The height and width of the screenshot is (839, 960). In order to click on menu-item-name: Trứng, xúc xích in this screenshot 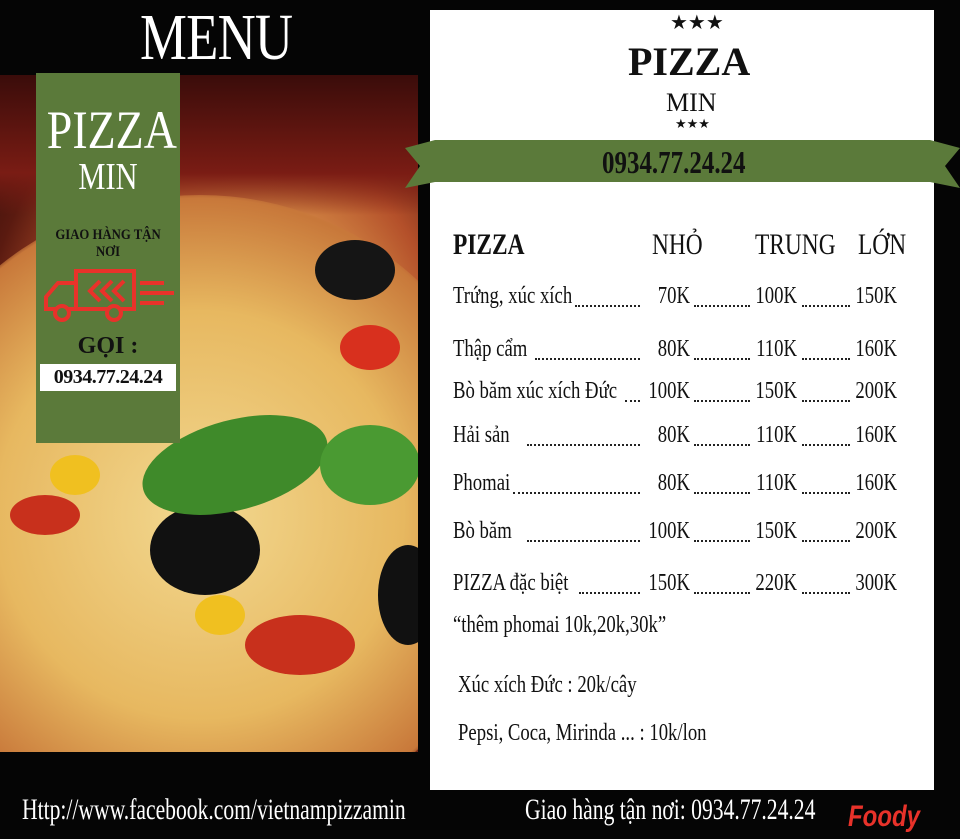, I will do `click(513, 296)`.